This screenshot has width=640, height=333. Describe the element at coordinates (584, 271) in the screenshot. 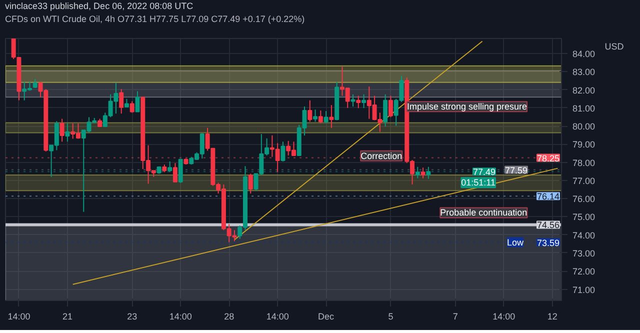

I see `y-tick-label: 72.00` at that location.